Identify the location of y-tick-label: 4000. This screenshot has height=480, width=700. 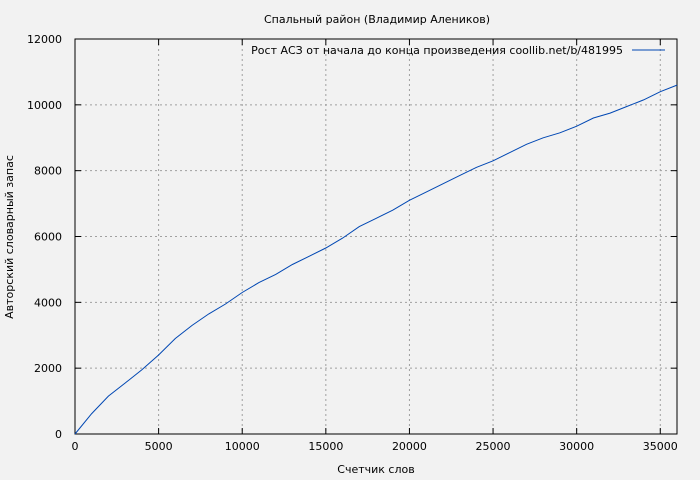
(48, 302).